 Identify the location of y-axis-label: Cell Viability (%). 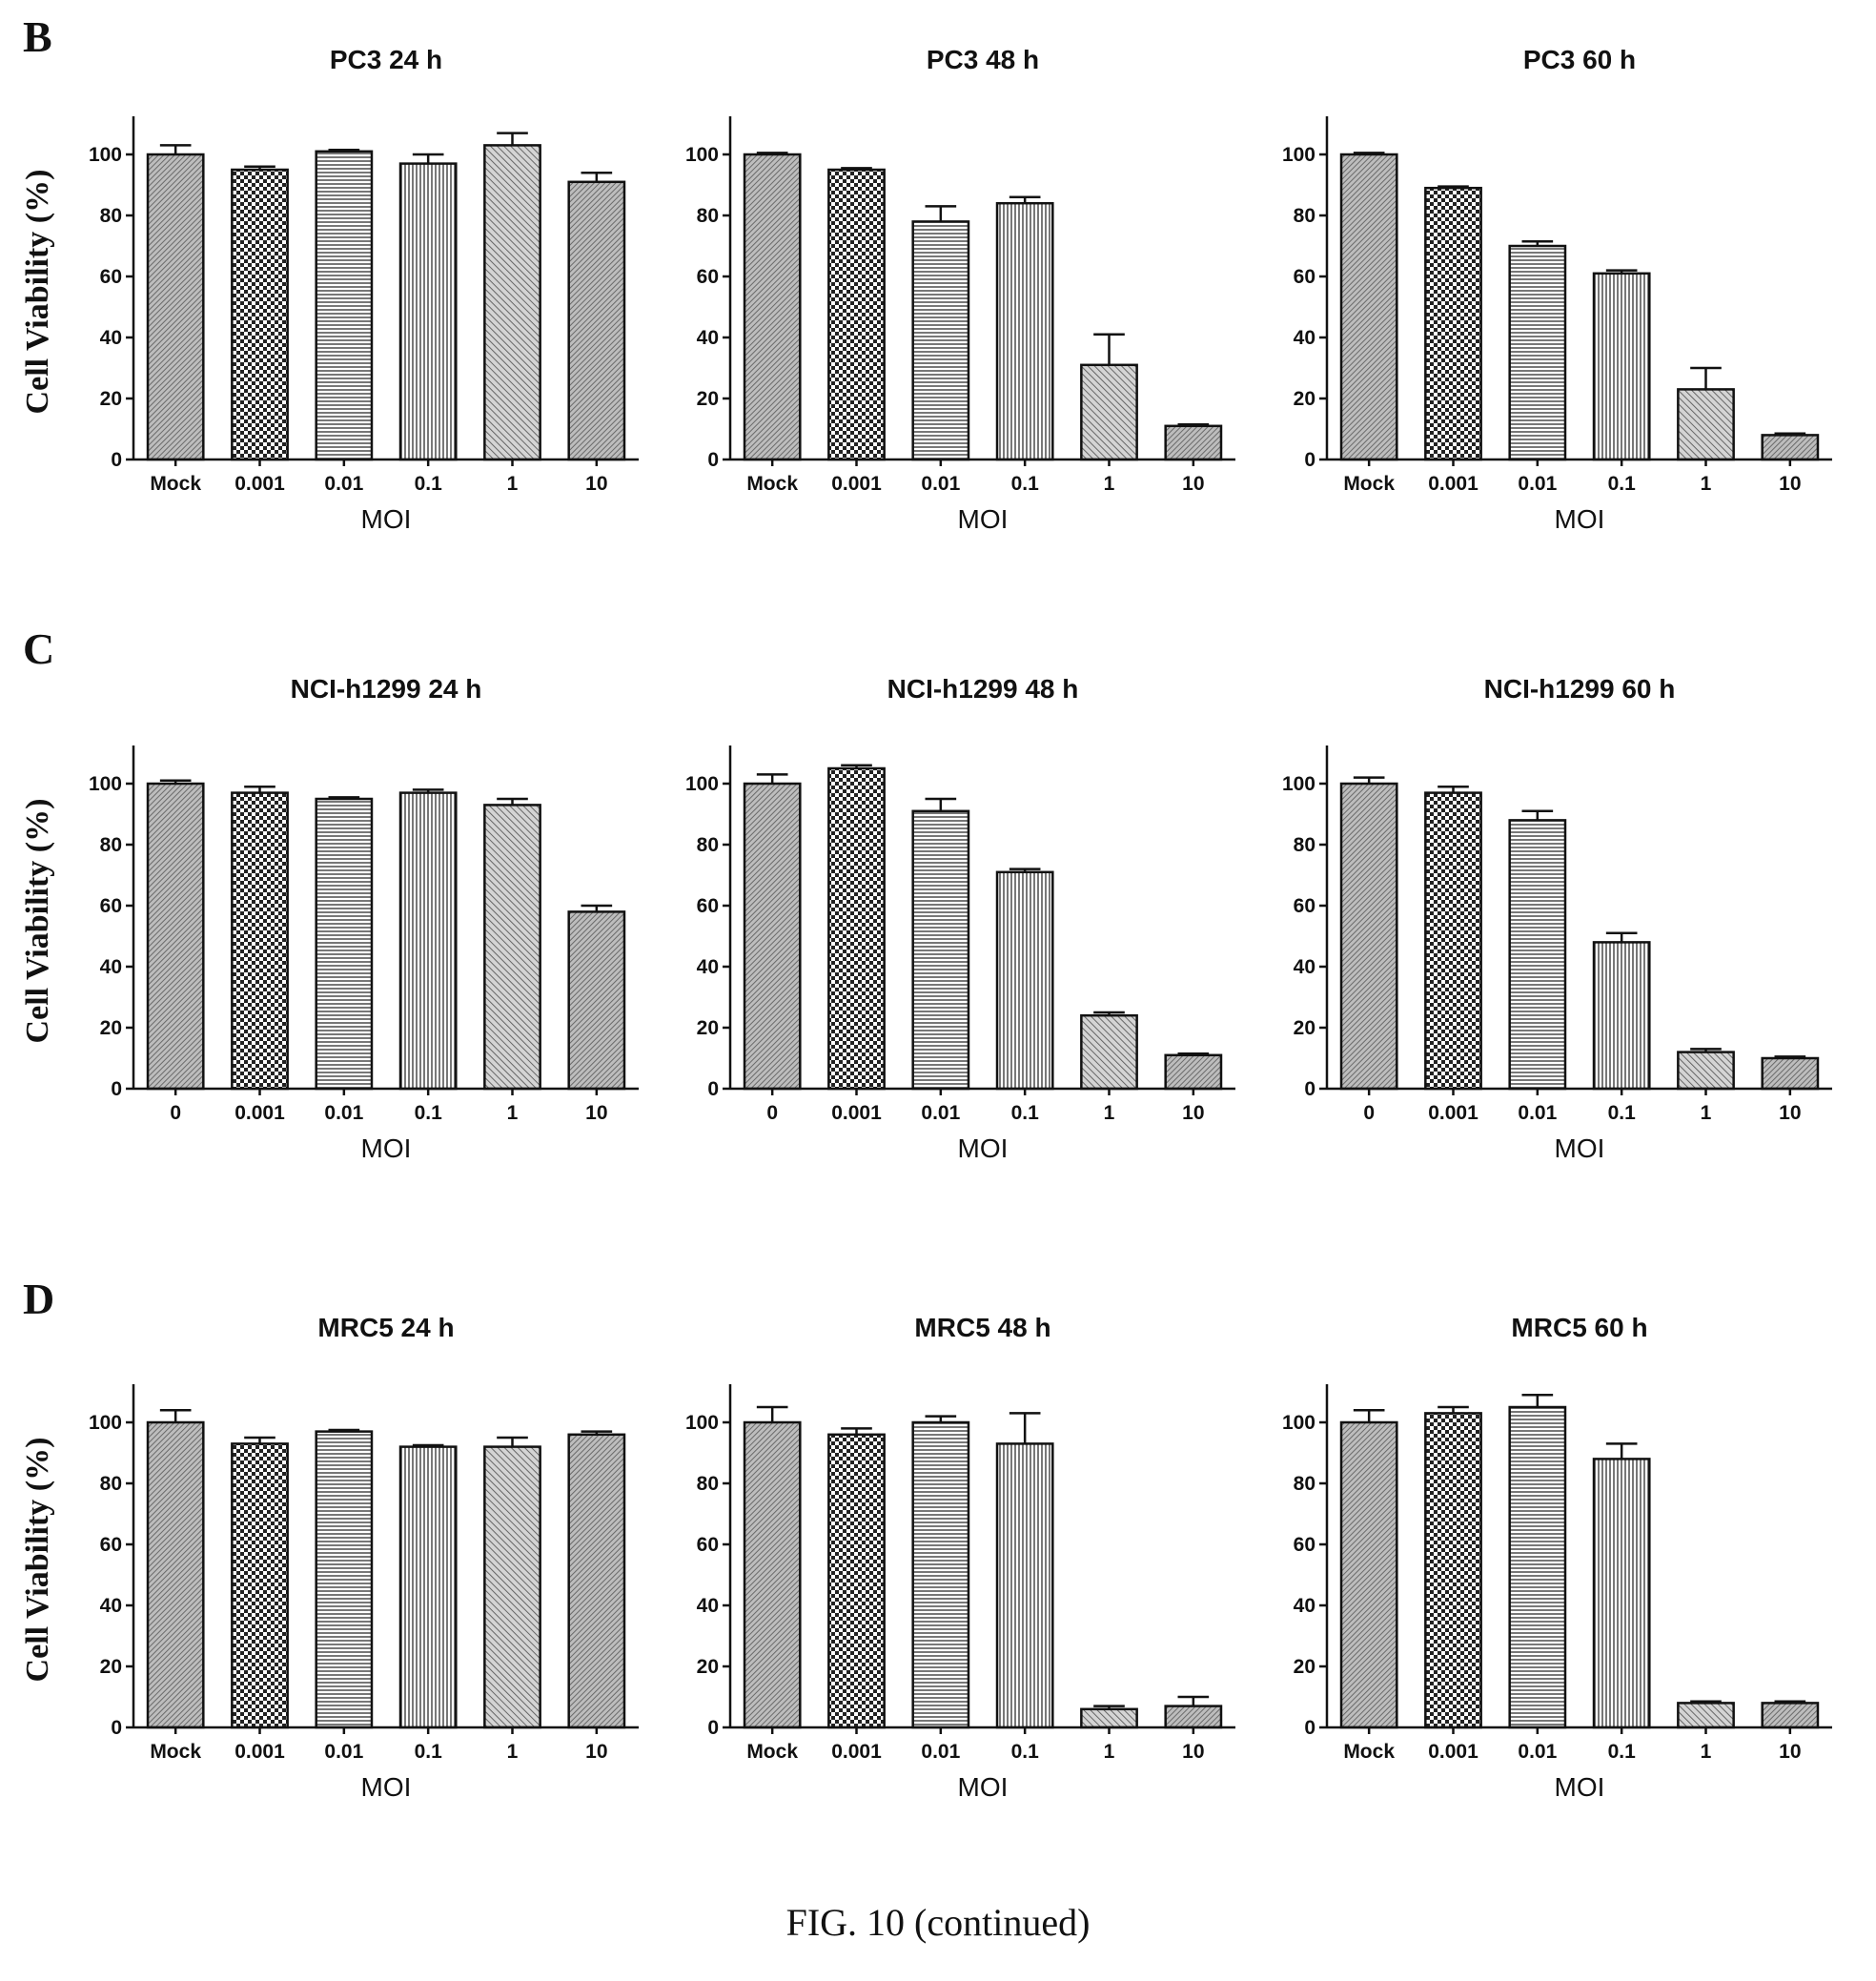
(37, 1560).